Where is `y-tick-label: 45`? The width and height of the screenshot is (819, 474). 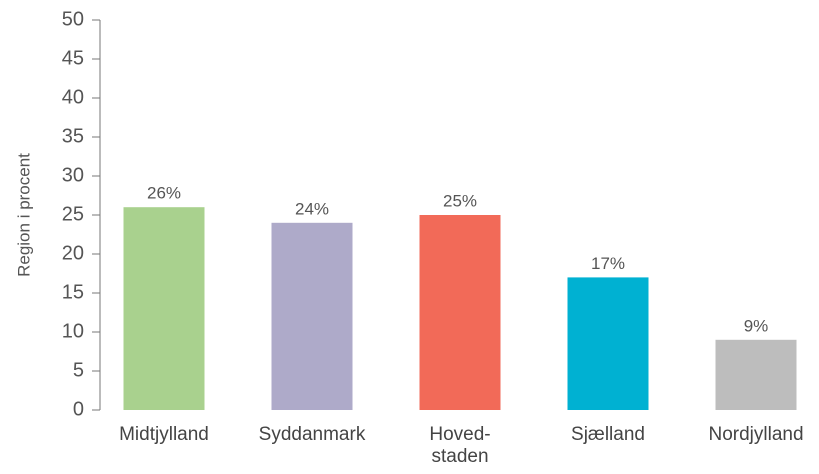 y-tick-label: 45 is located at coordinates (73, 58).